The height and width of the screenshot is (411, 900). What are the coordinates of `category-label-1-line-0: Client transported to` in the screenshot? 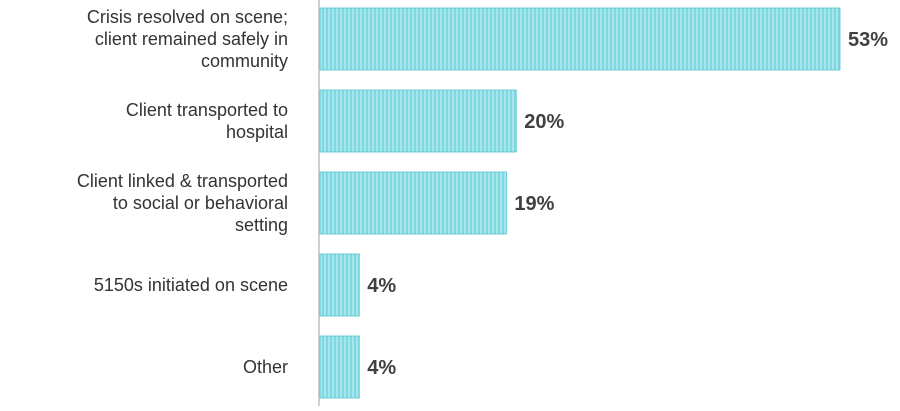 It's located at (207, 110).